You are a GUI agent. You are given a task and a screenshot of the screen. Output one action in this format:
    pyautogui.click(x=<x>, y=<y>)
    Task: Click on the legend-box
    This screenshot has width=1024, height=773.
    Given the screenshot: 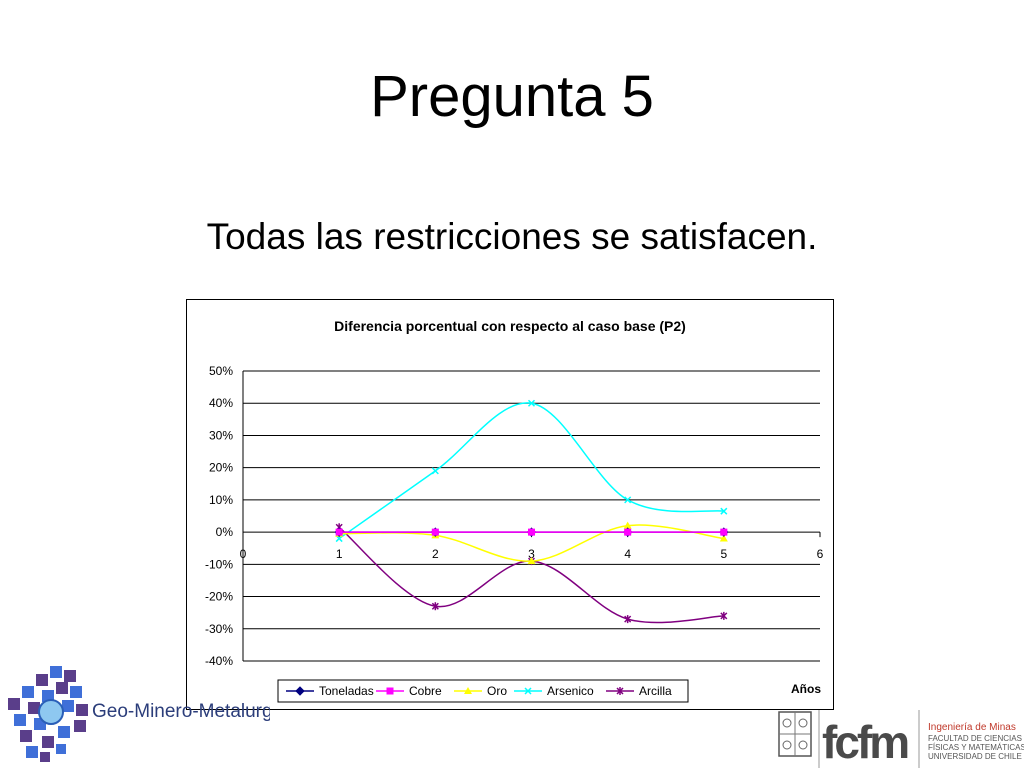 What is the action you would take?
    pyautogui.click(x=483, y=691)
    